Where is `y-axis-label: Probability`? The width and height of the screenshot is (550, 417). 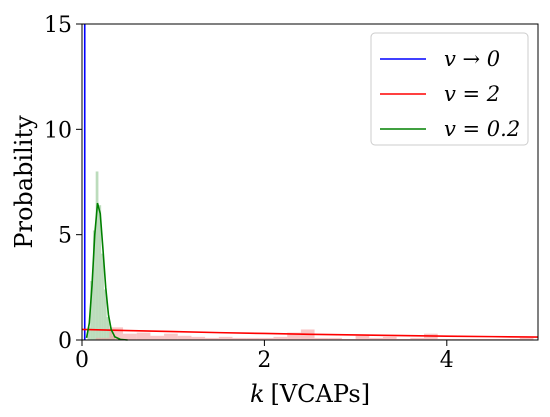
y-axis-label: Probability is located at coordinates (24, 182).